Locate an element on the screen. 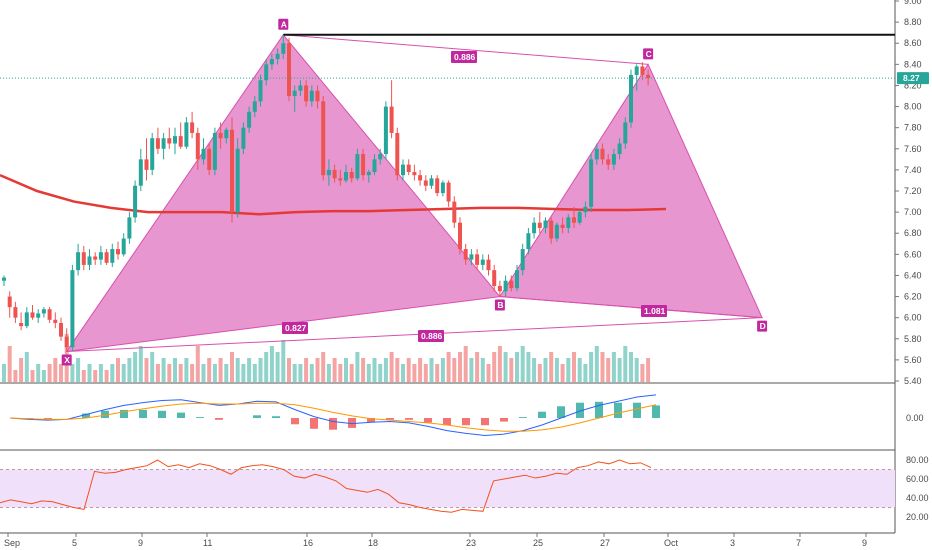  ratio-label: 0.886 is located at coordinates (465, 57).